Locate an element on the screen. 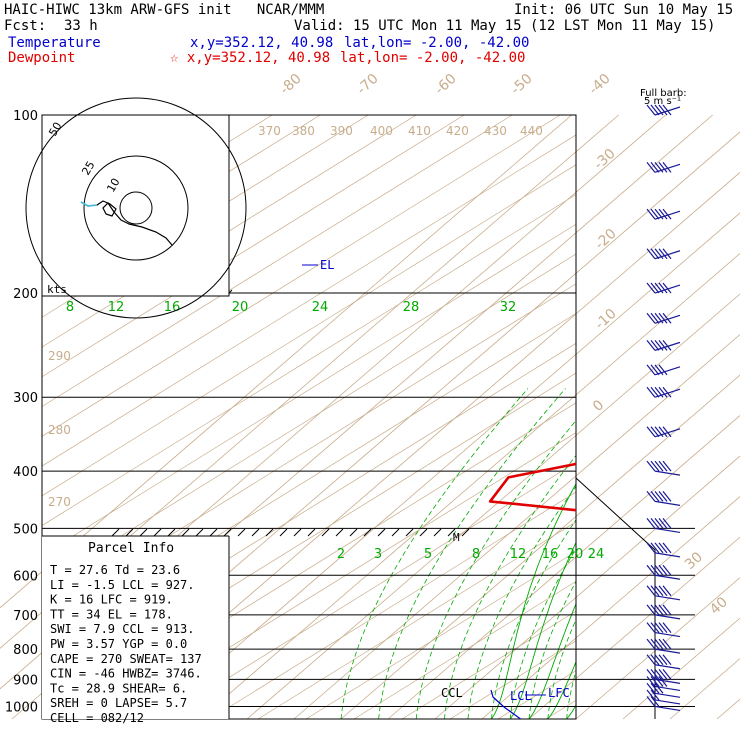  parcel-info-row: T = 27.6 Td = 23.6 is located at coordinates (115, 570).